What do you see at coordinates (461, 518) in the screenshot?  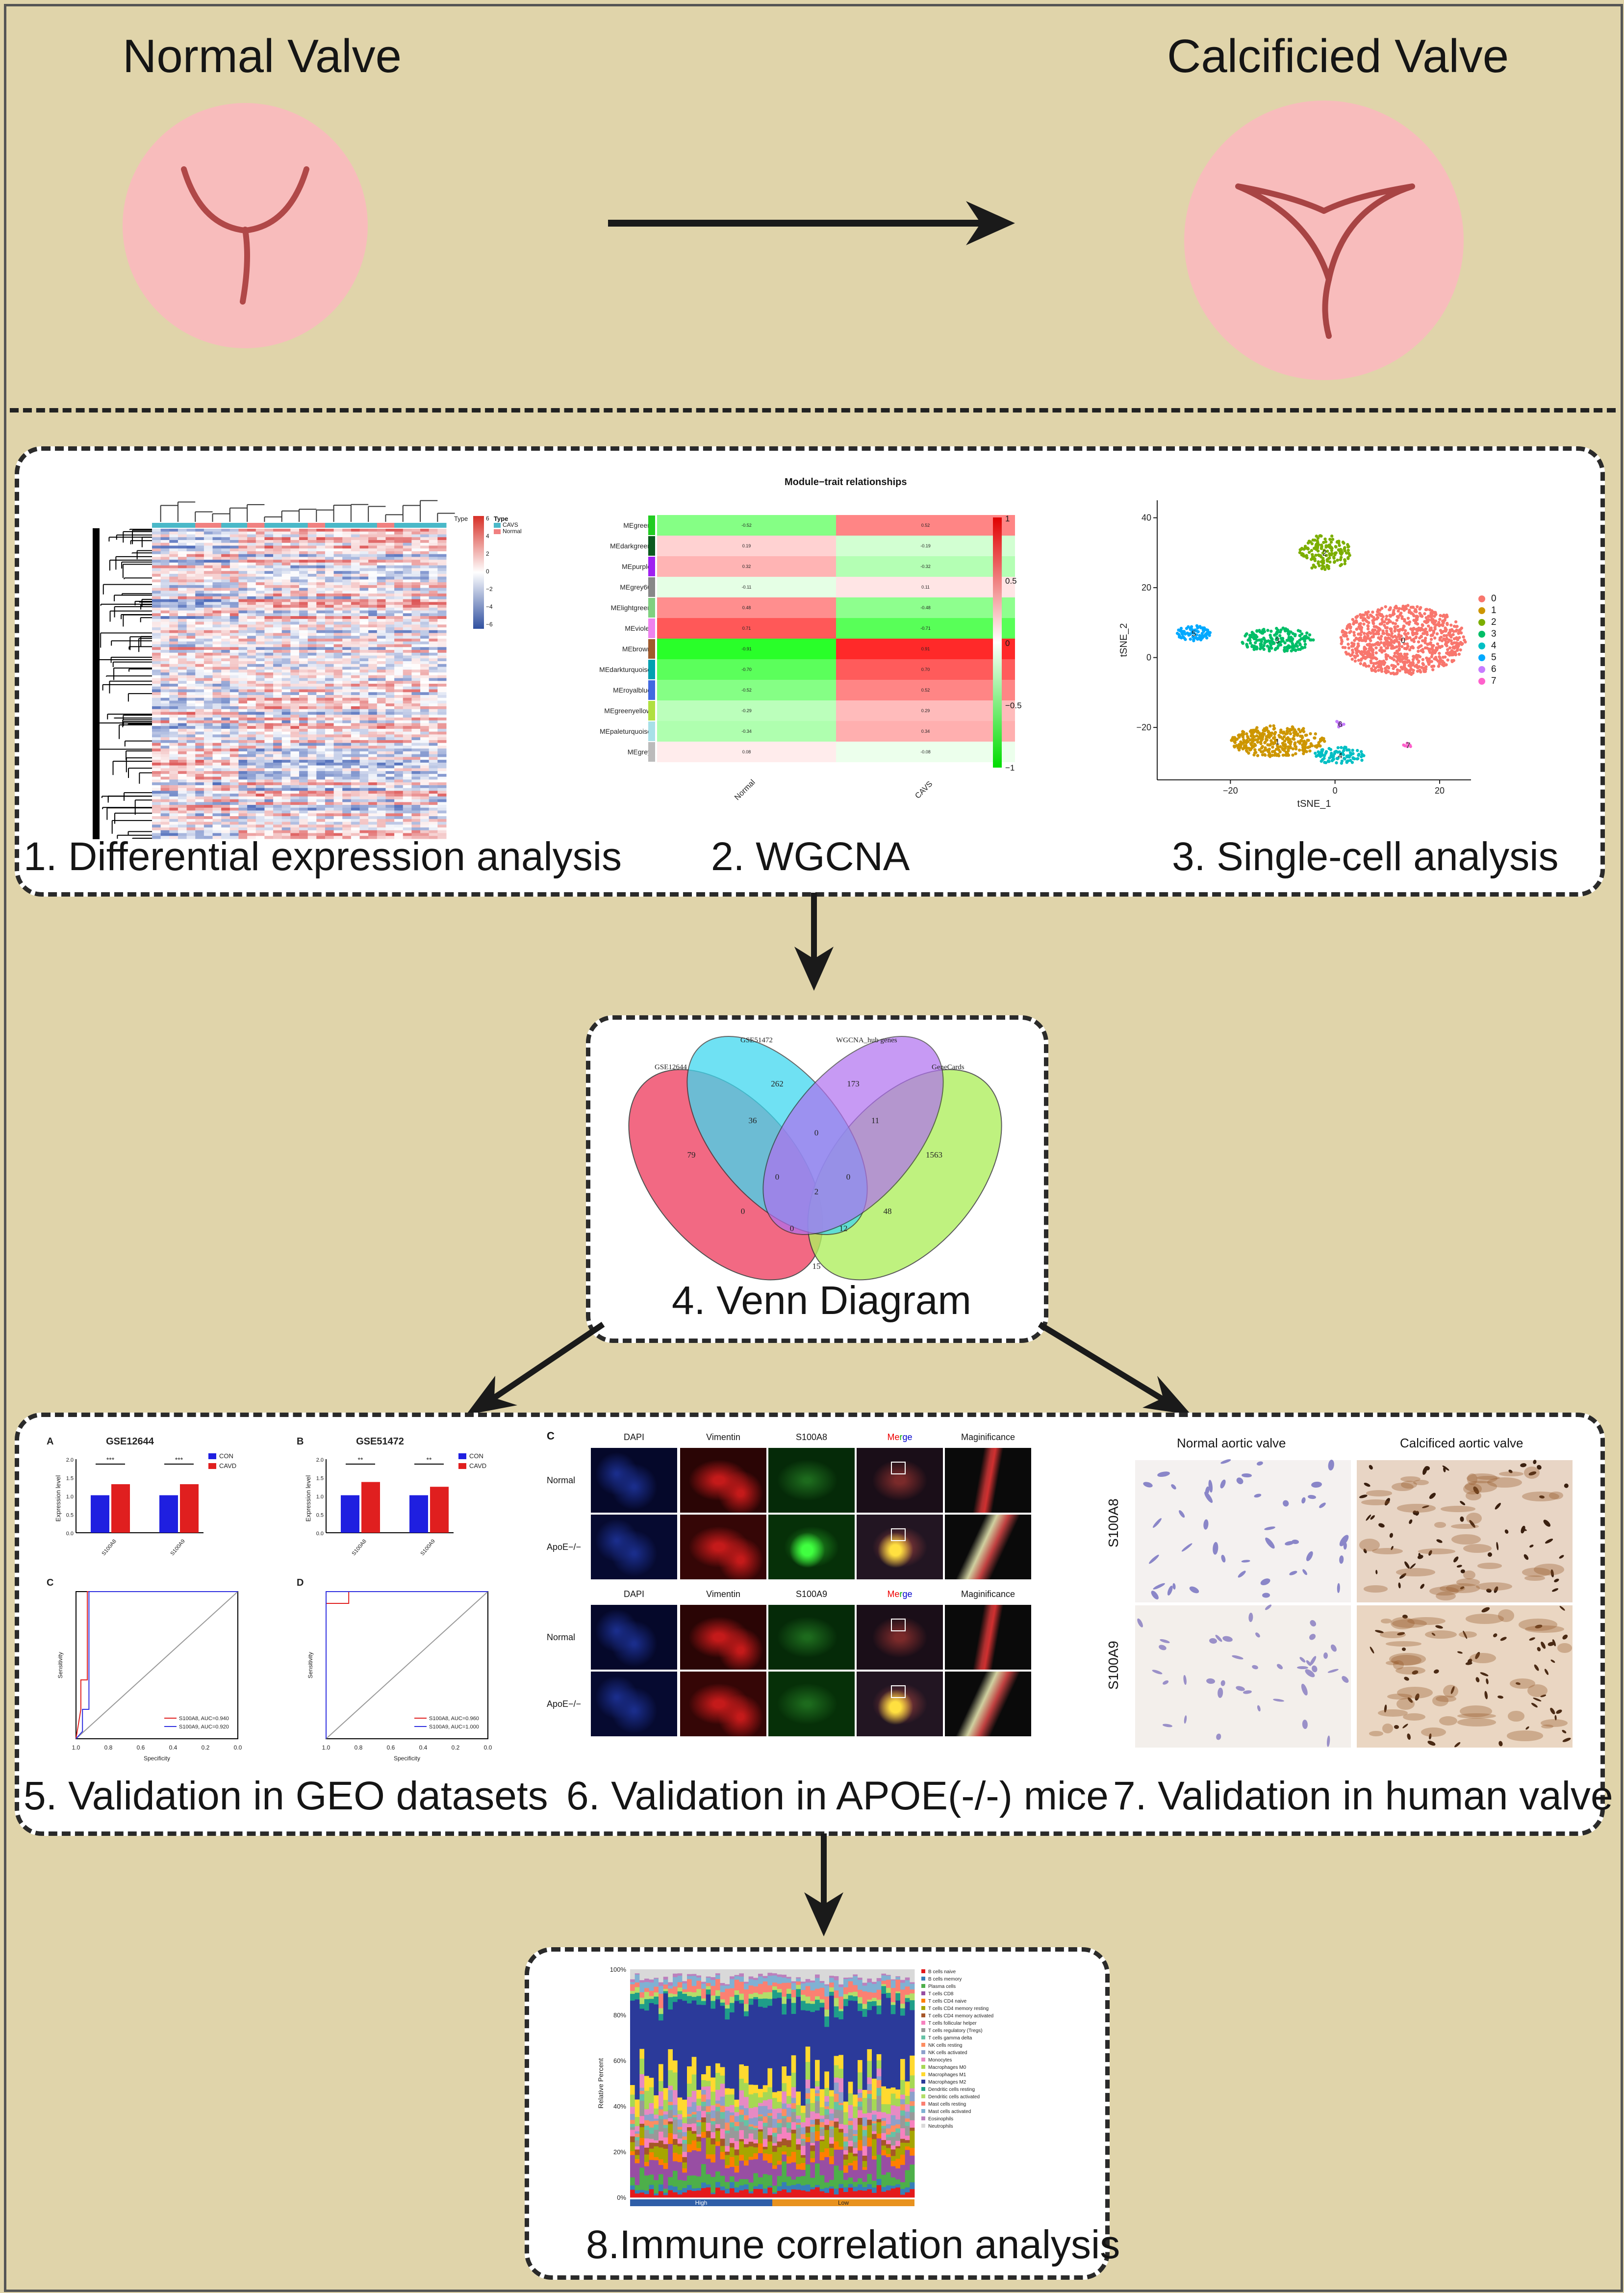 I see `heatmap-type-label: Type` at bounding box center [461, 518].